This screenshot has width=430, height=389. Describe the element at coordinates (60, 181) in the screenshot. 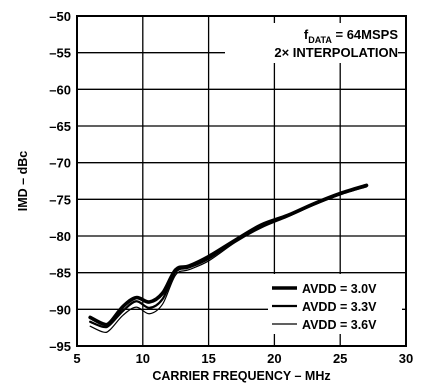

I see `y-tick-labels: –50 –55 –60 –65 –70 –75 –80 –85 –90 –95` at that location.